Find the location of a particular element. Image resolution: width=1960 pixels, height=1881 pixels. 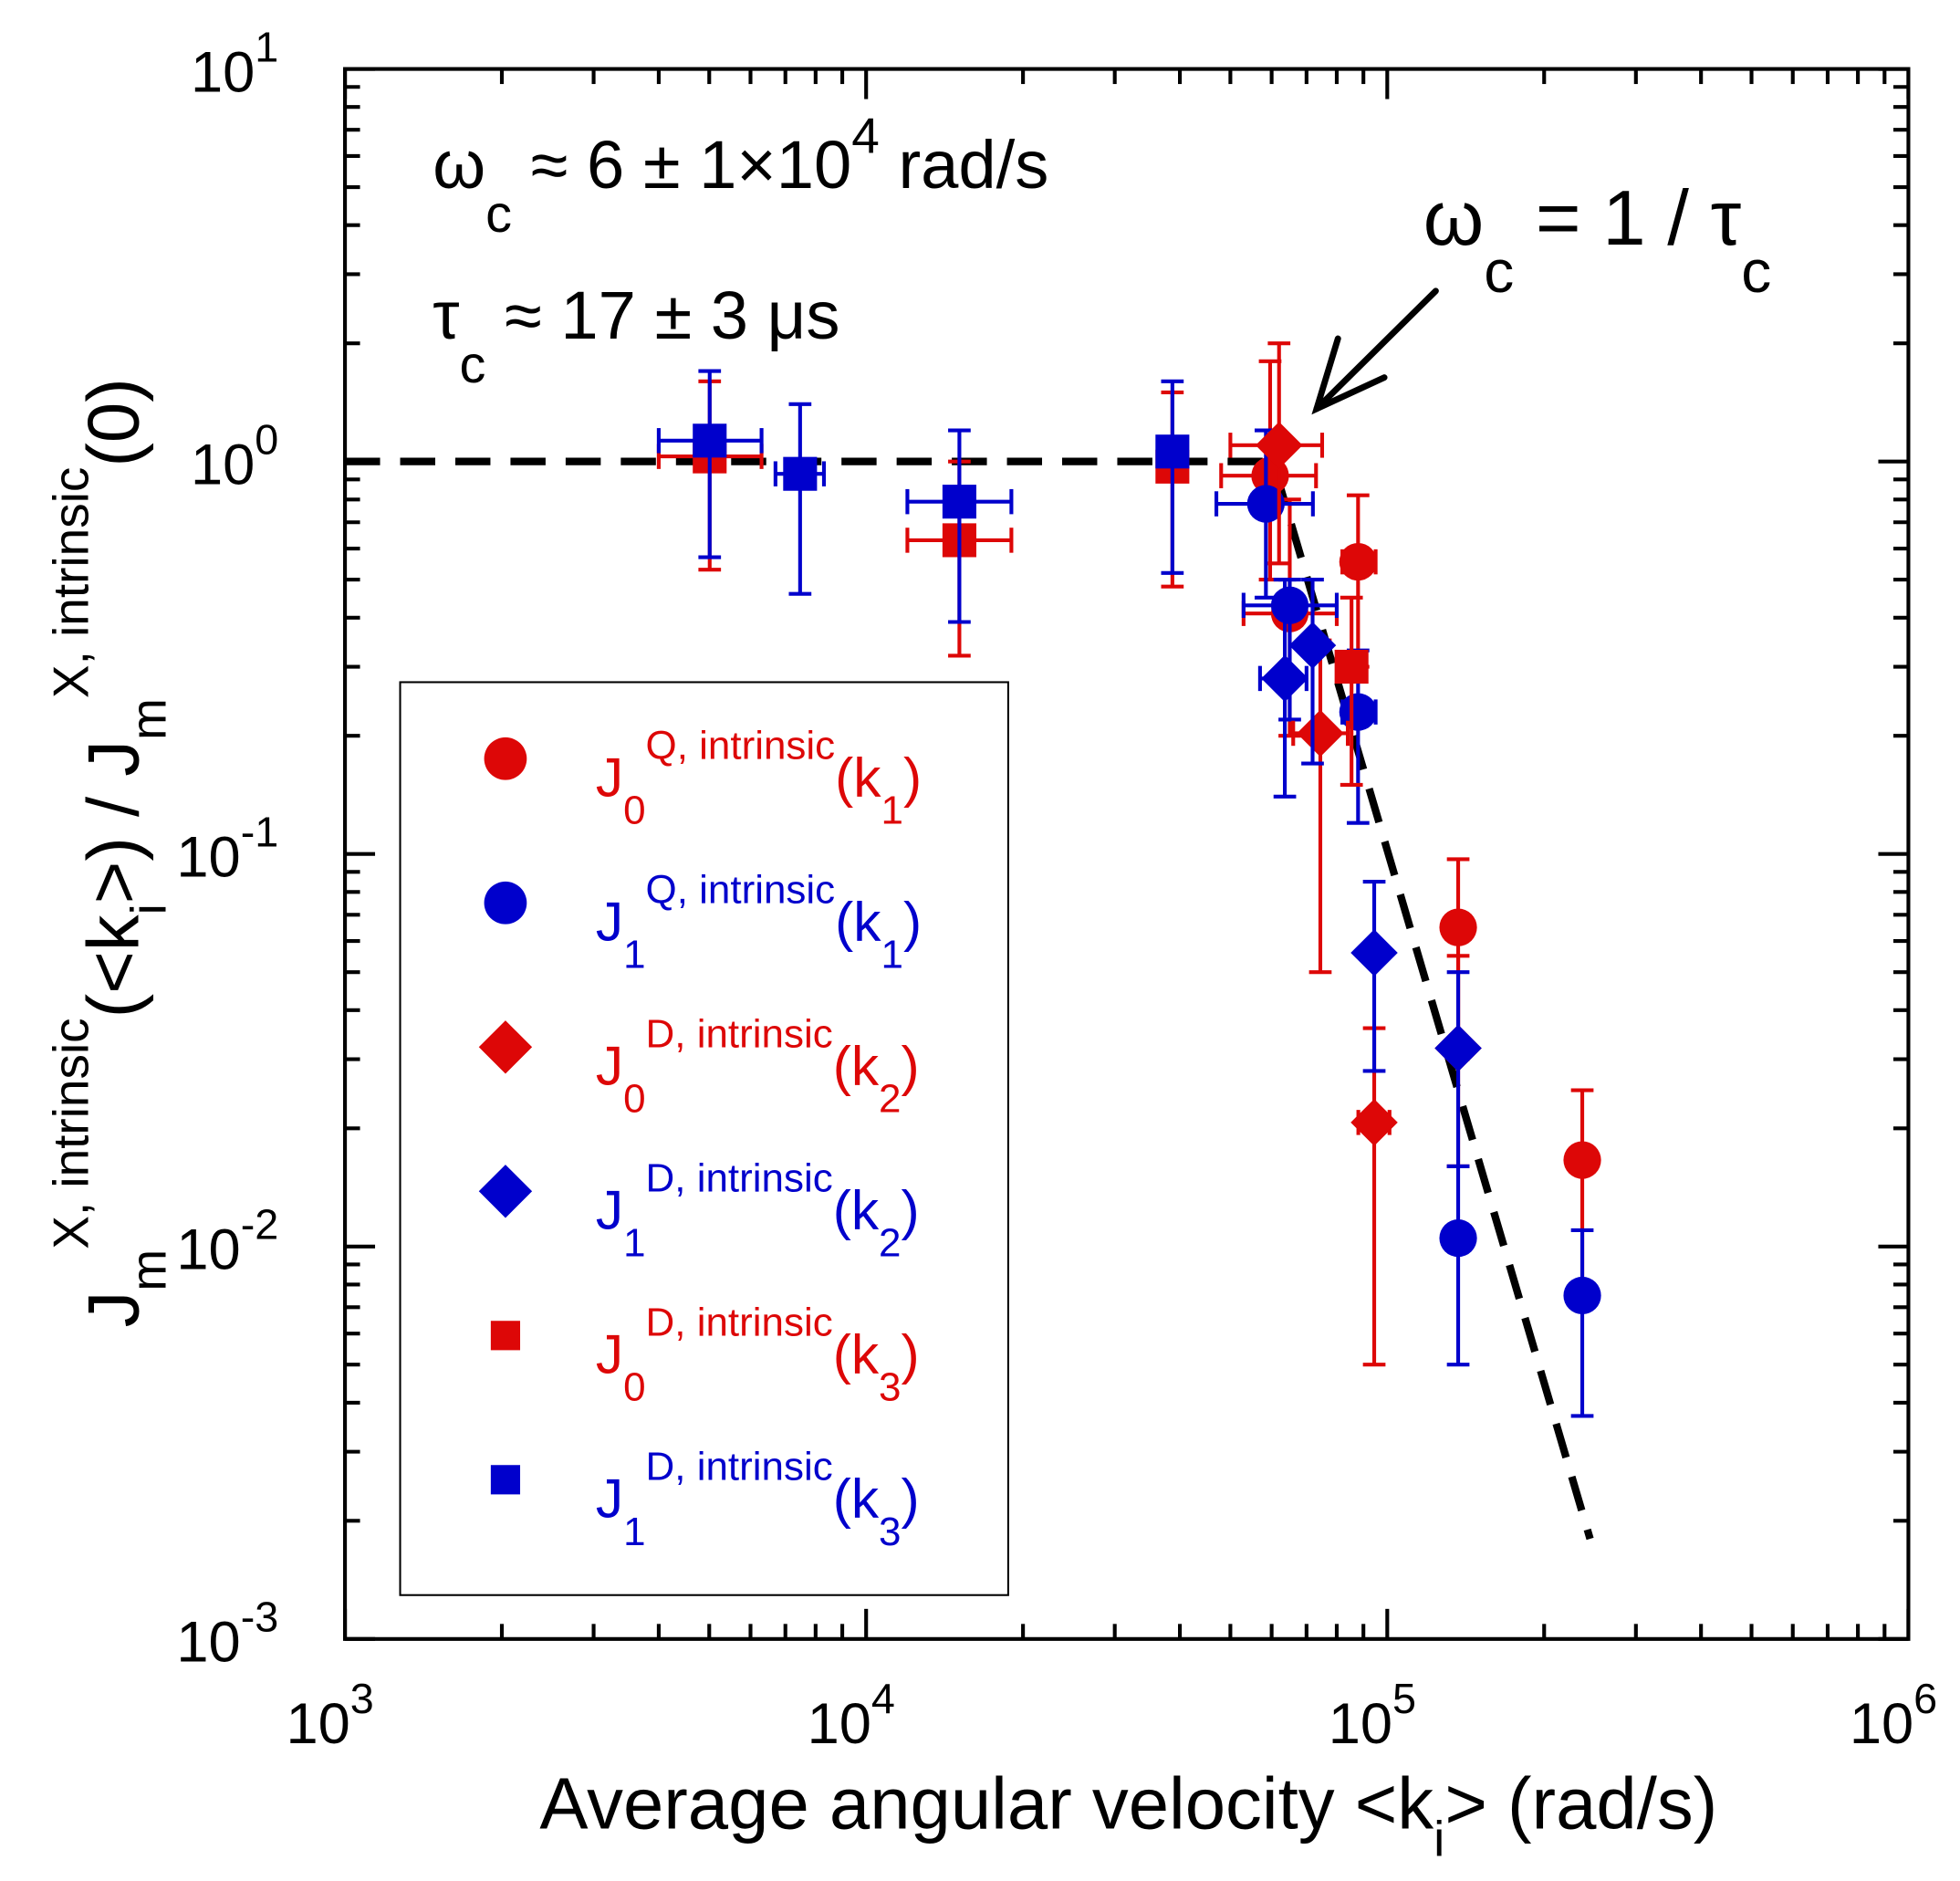

y-tick-label: 10⁻² is located at coordinates (227, 1241).